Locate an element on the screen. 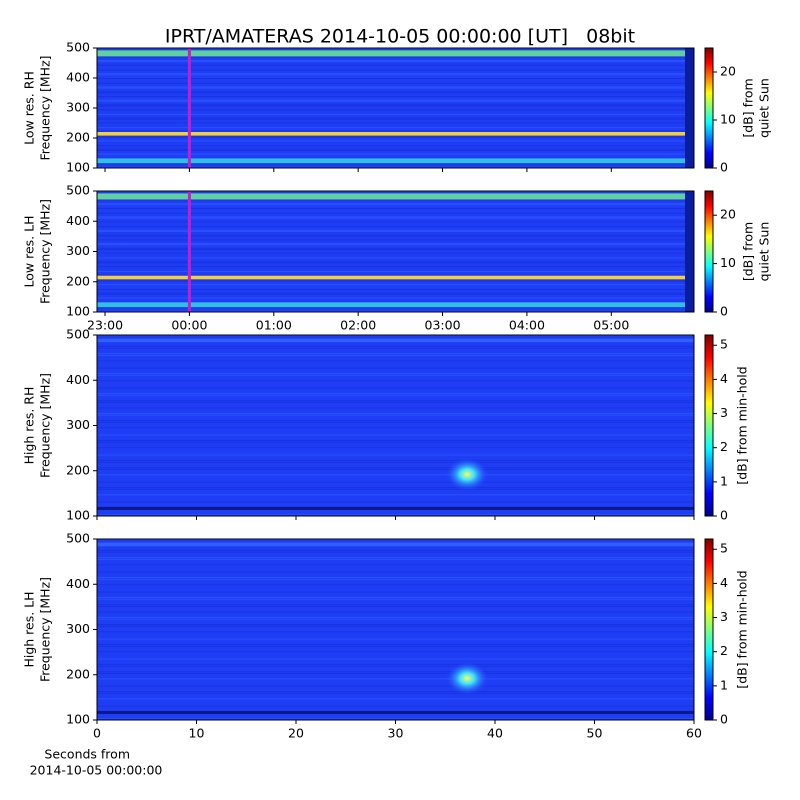  x-tick-label: 01:00 is located at coordinates (274, 325).